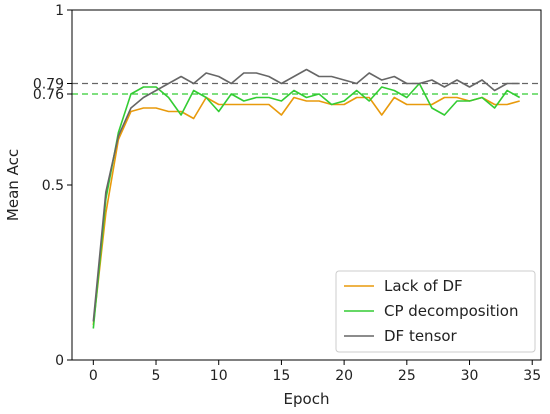 The height and width of the screenshot is (414, 550). I want to click on x-tick-label: 15, so click(282, 376).